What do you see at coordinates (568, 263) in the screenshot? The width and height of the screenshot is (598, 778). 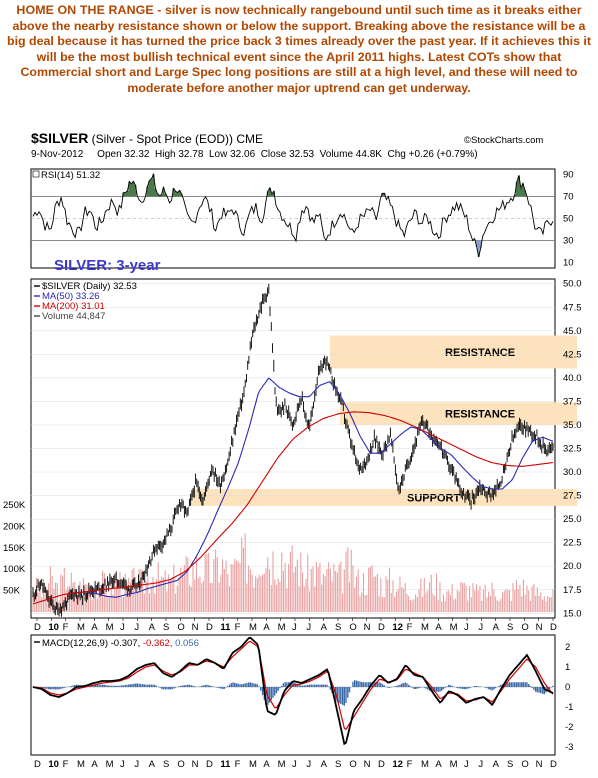 I see `rsi-tick-label: 10` at bounding box center [568, 263].